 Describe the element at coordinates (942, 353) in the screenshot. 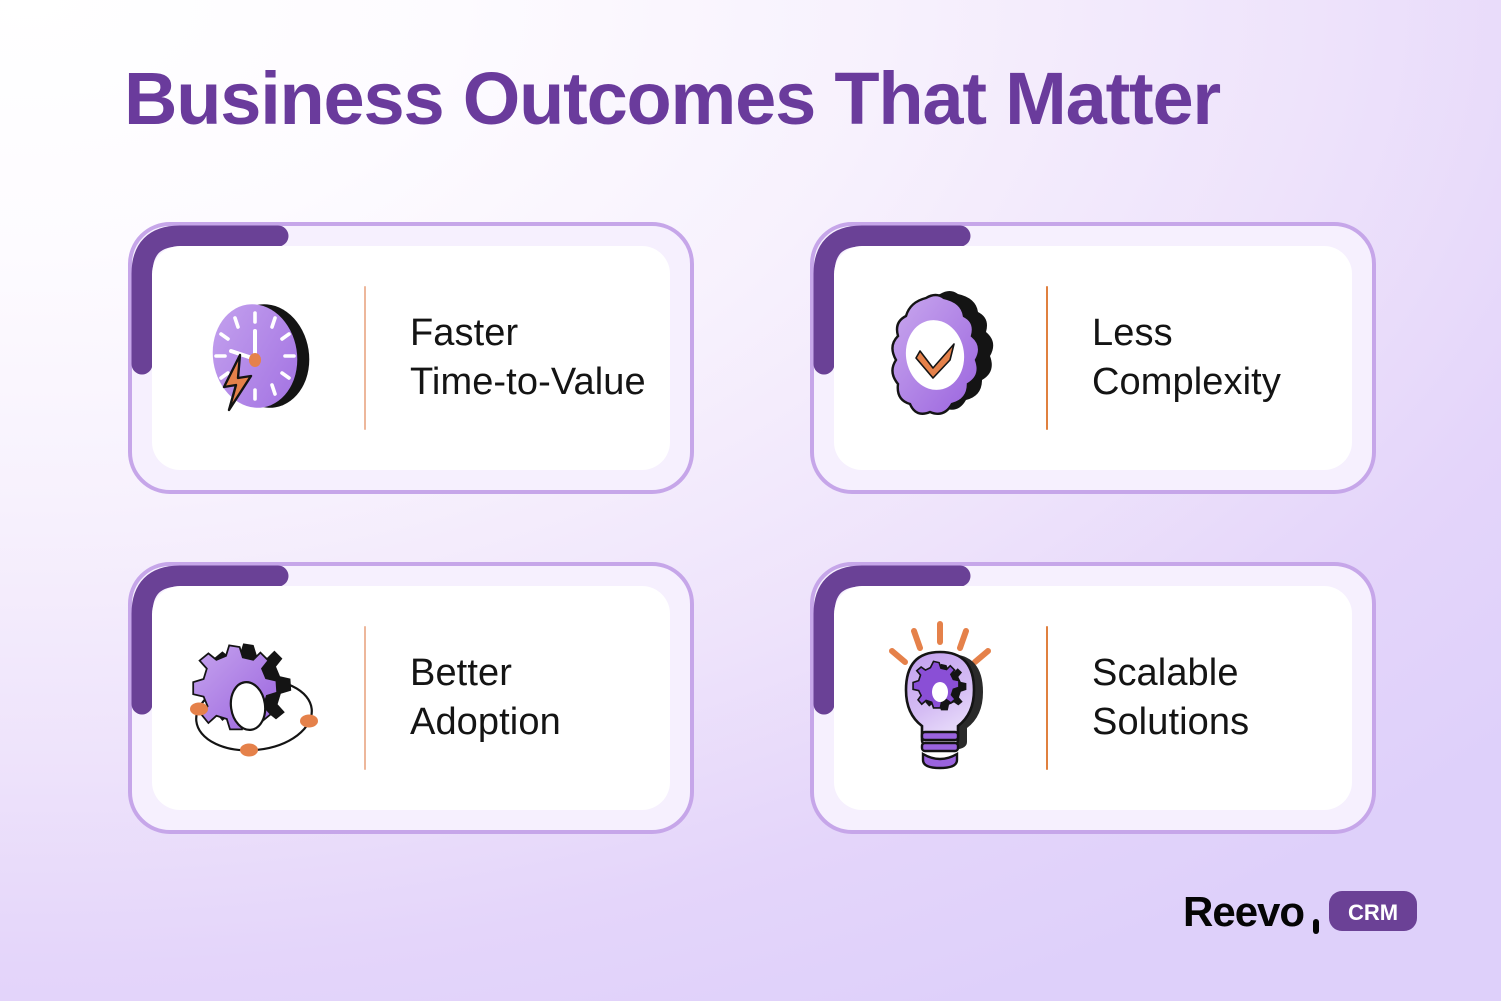

I see `badge-check-icon` at that location.